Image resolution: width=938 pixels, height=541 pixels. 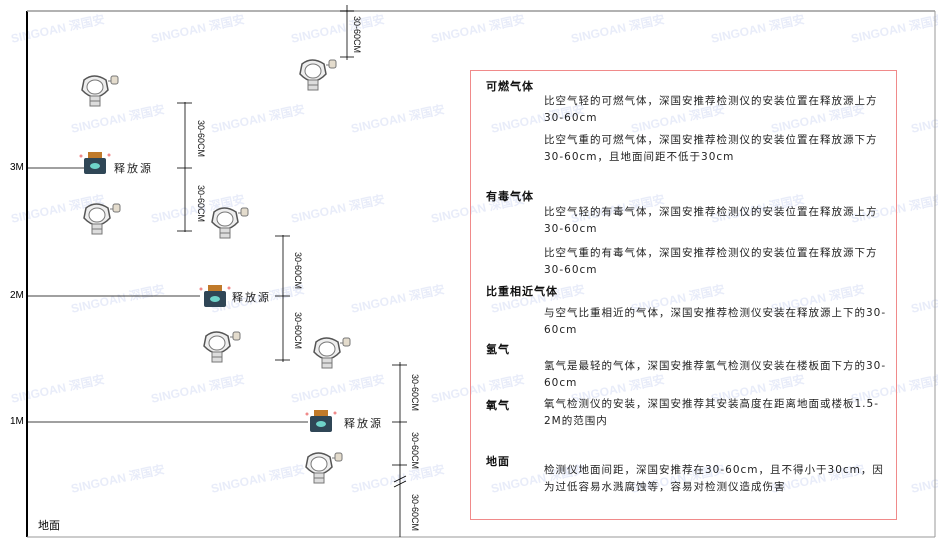 What do you see at coordinates (522, 291) in the screenshot?
I see `similar-title: 比重相近气体` at bounding box center [522, 291].